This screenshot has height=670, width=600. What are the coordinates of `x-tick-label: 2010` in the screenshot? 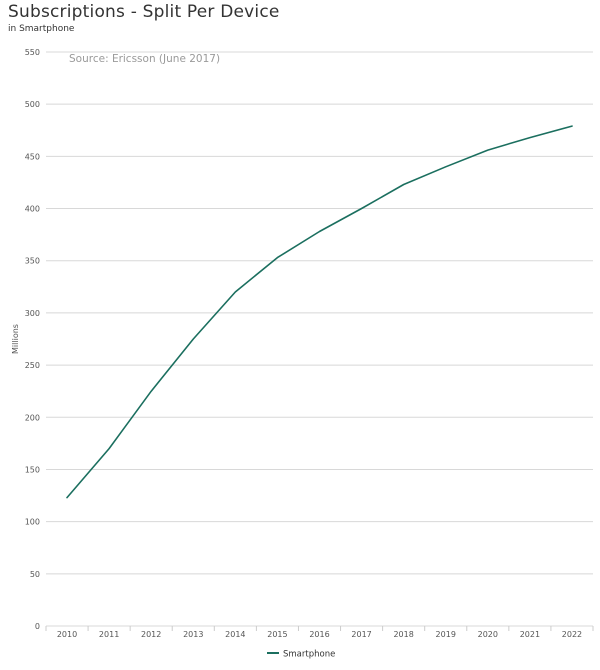 It's located at (67, 634).